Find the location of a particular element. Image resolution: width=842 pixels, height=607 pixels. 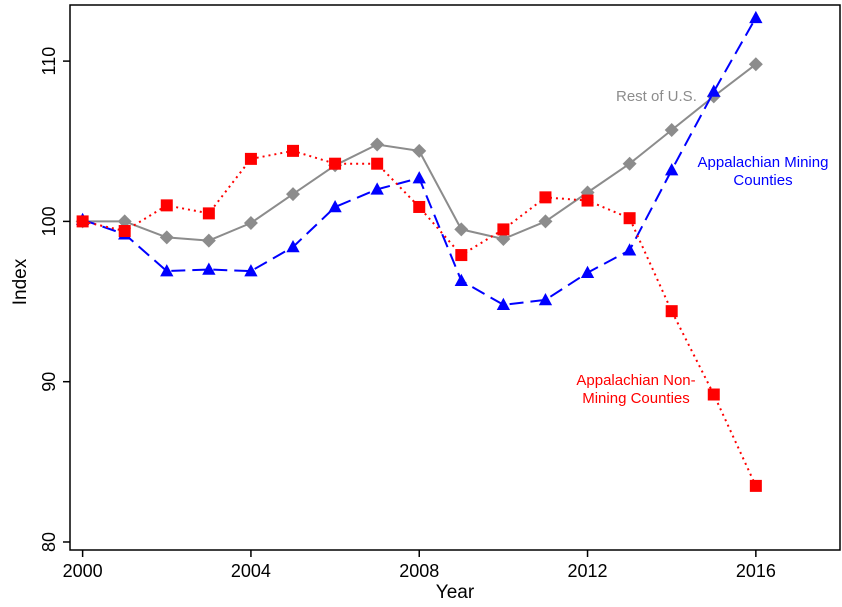

x-tick-label: 2004 is located at coordinates (251, 571).